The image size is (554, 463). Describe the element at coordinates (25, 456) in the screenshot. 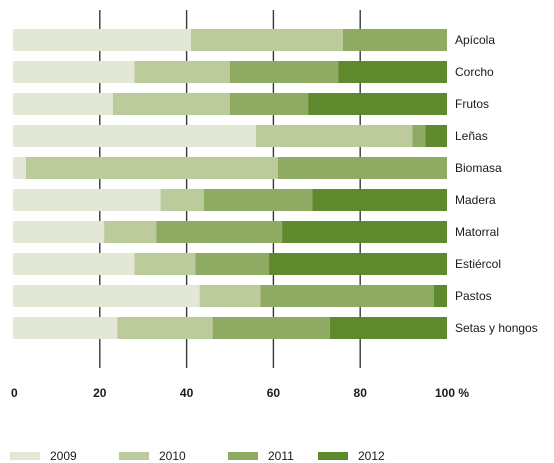

I see `legend-swatch-2009` at that location.